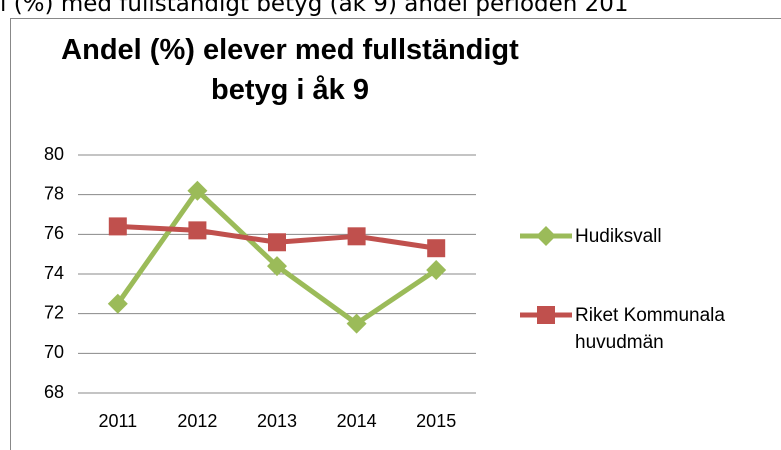 The height and width of the screenshot is (450, 781). Describe the element at coordinates (650, 329) in the screenshot. I see `legend-label: Riket Kommunala huvudmän` at that location.